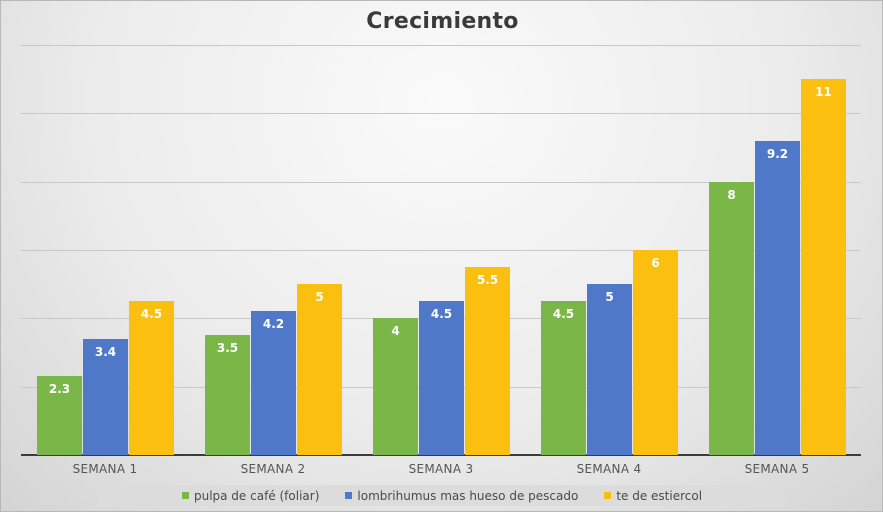 The width and height of the screenshot is (883, 512). Describe the element at coordinates (823, 92) in the screenshot. I see `data-label: 11` at that location.